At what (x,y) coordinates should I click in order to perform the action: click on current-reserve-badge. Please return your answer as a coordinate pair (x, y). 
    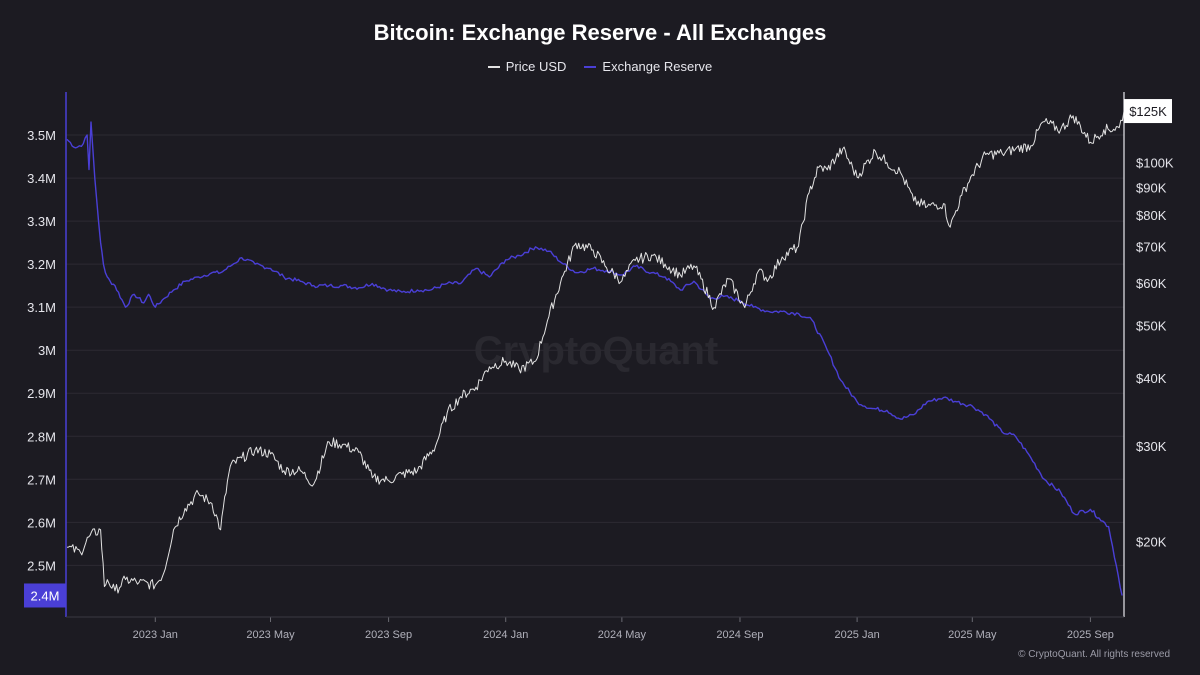
    Looking at the image, I should click on (45, 595).